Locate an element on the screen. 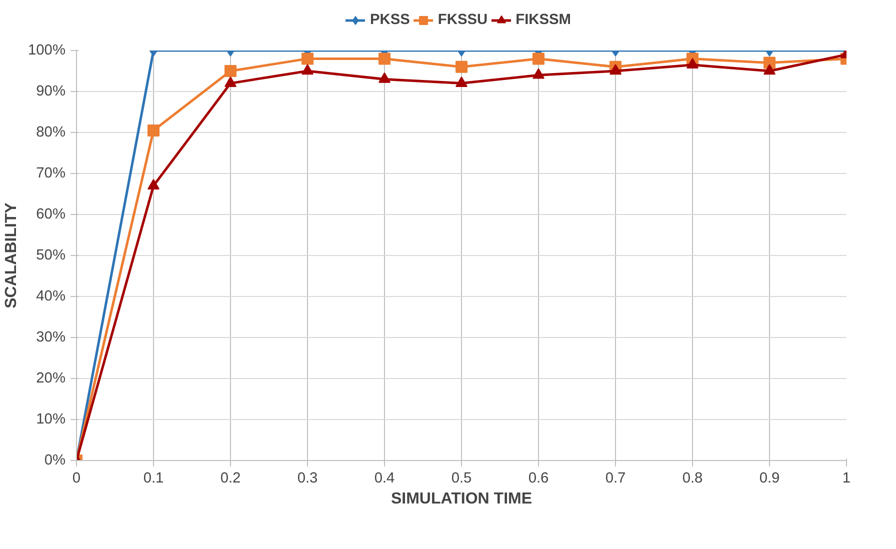 This screenshot has width=896, height=549. x-axis-title: SIMULATION TIME is located at coordinates (461, 499).